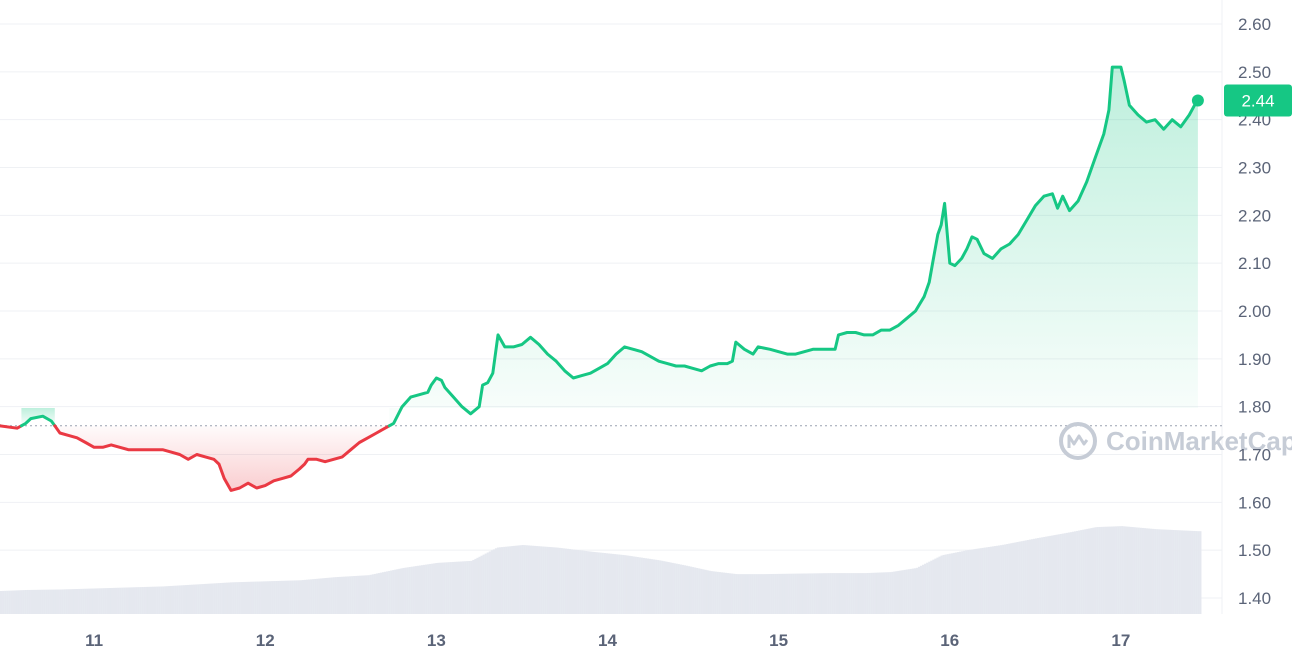  Describe the element at coordinates (1254, 598) in the screenshot. I see `y-tick-label: 1.40` at that location.